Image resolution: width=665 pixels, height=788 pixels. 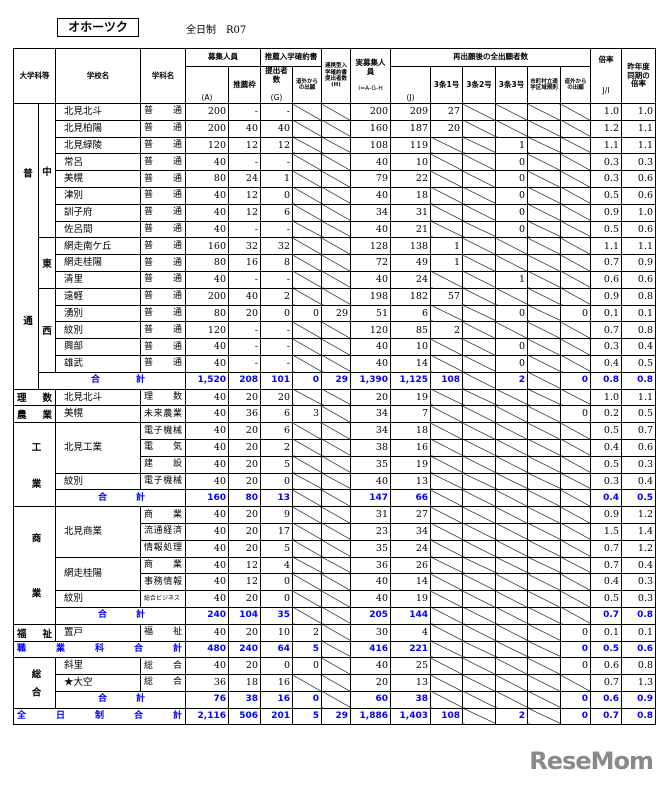 What do you see at coordinates (98, 179) in the screenshot?
I see `school-name: 美幌` at bounding box center [98, 179].